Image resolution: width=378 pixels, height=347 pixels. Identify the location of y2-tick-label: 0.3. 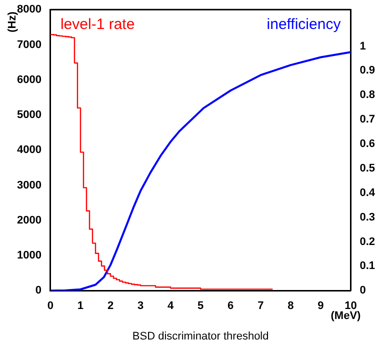
(368, 217).